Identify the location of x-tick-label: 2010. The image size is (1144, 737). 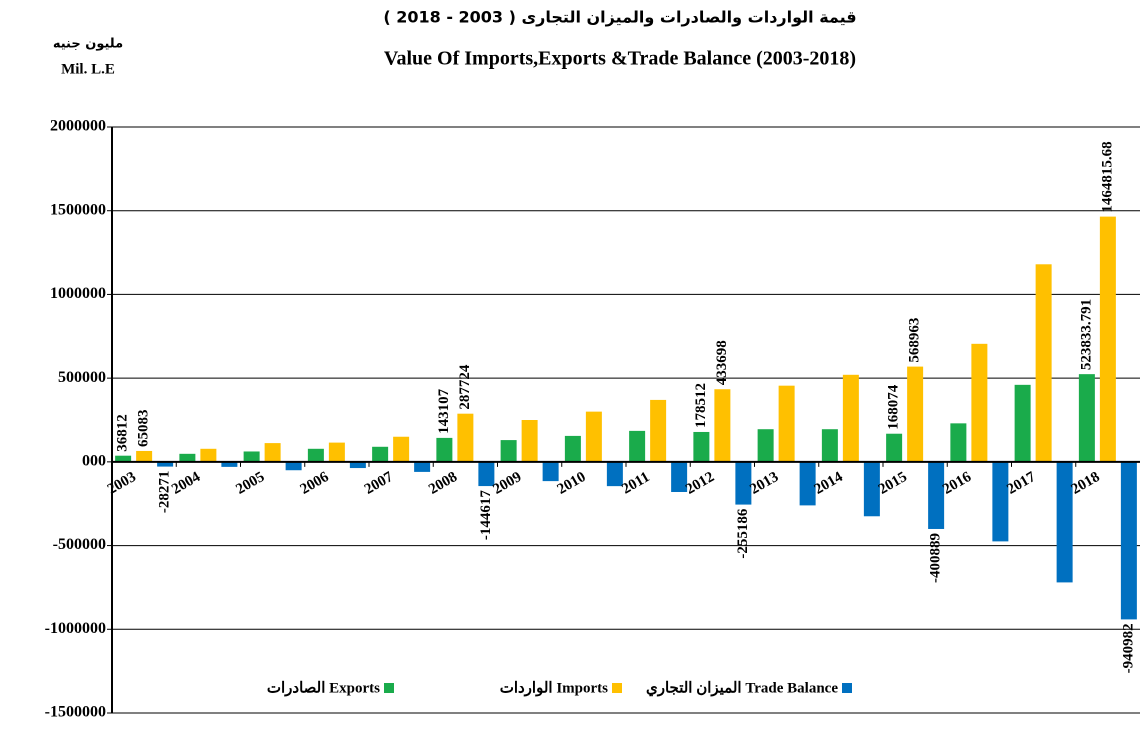
(572, 483).